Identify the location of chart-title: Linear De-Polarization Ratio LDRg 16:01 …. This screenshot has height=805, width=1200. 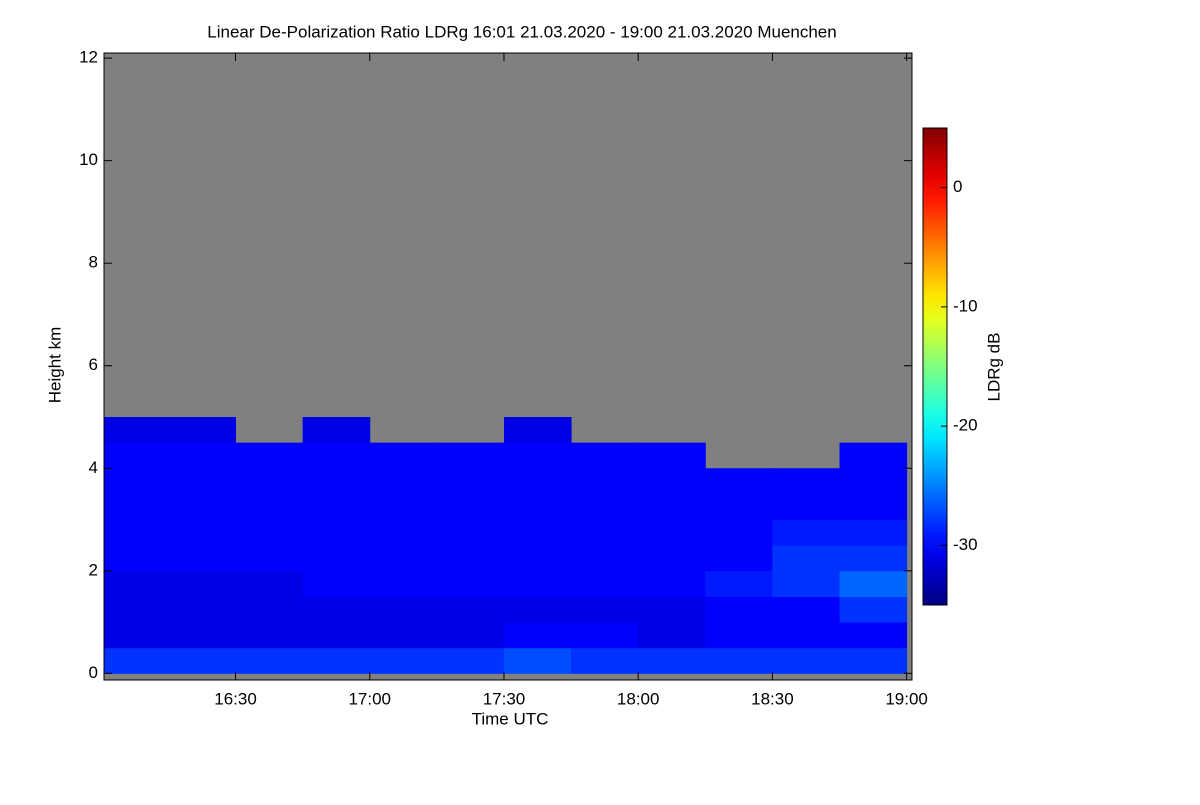
(521, 31).